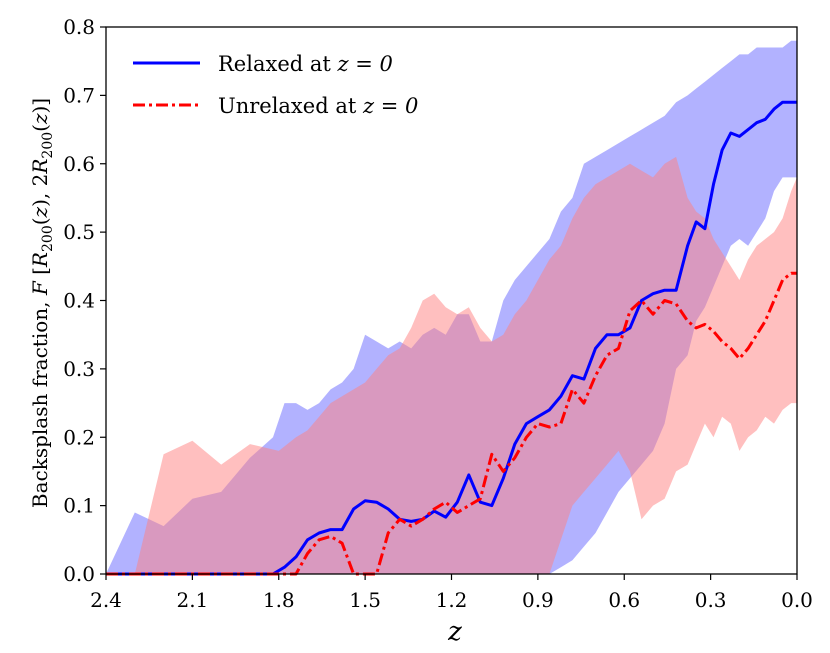  What do you see at coordinates (365, 600) in the screenshot?
I see `x-tick-label: 1.5` at bounding box center [365, 600].